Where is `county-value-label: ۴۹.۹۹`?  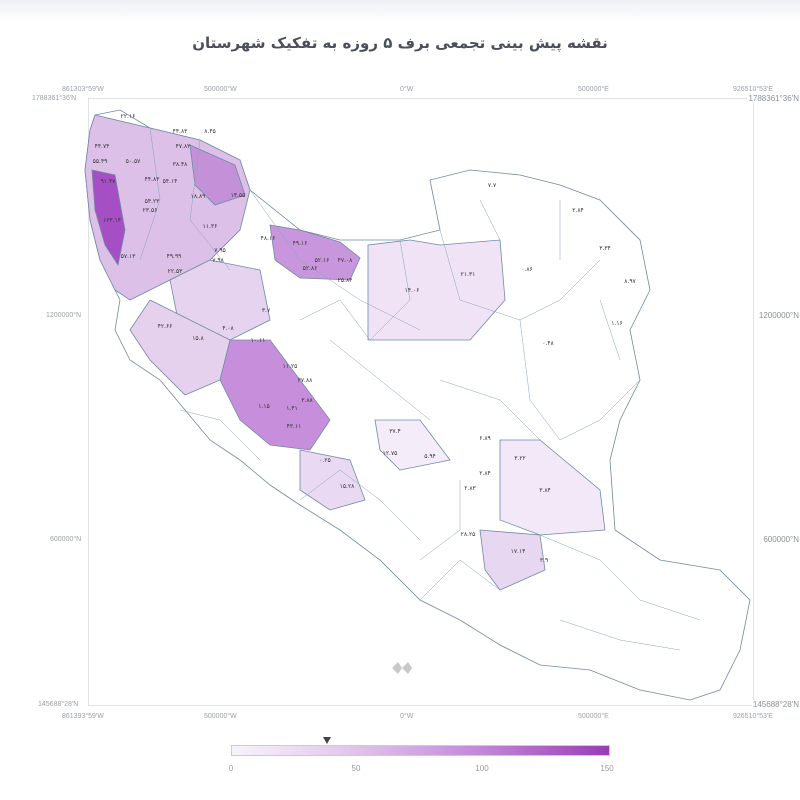 county-value-label: ۴۹.۹۹ is located at coordinates (174, 256).